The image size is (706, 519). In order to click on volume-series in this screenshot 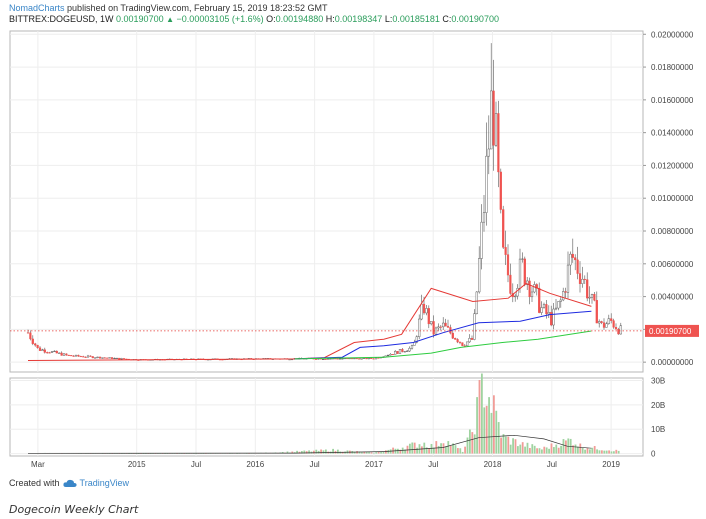, I will do `click(328, 413)`.